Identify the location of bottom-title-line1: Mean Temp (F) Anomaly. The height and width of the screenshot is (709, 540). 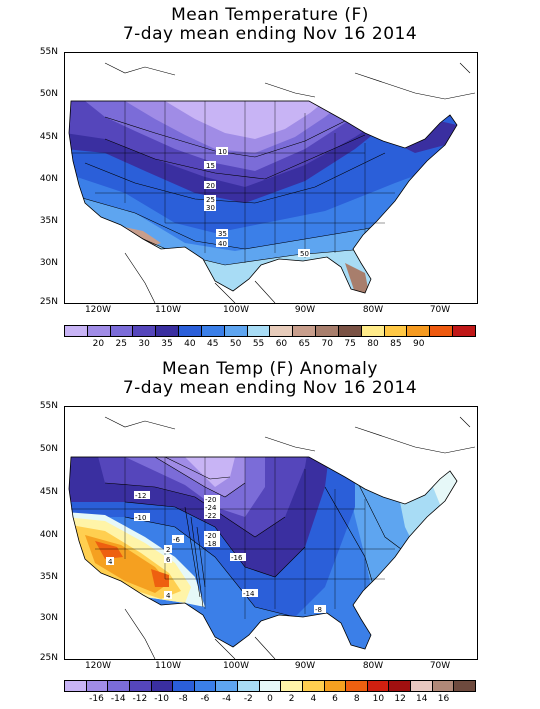
(270, 369).